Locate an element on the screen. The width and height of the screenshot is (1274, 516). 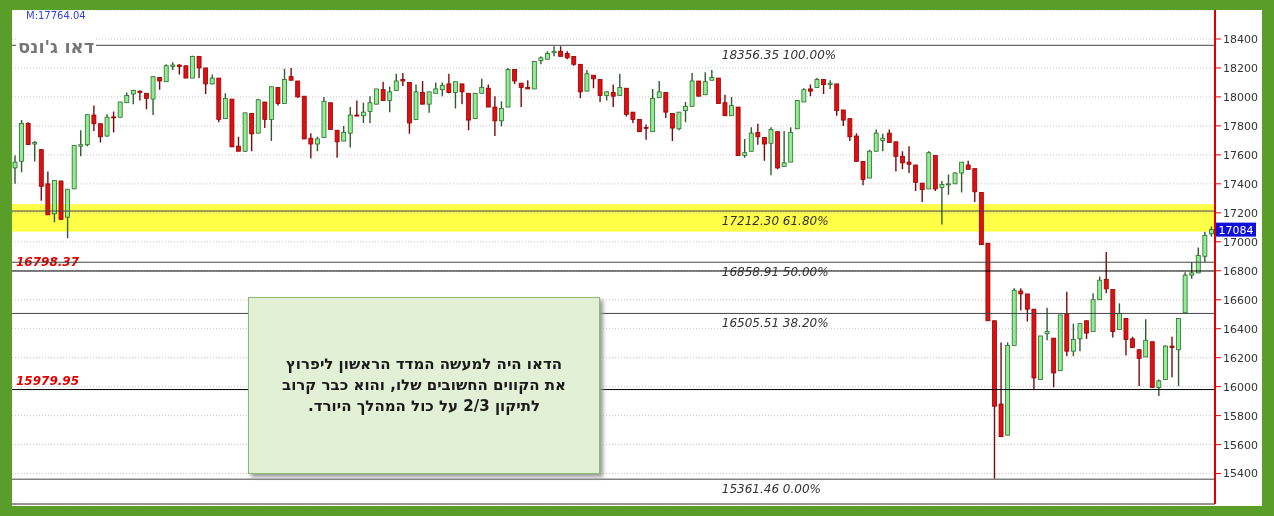
y-tick-label: 15800 is located at coordinates (1240, 416).